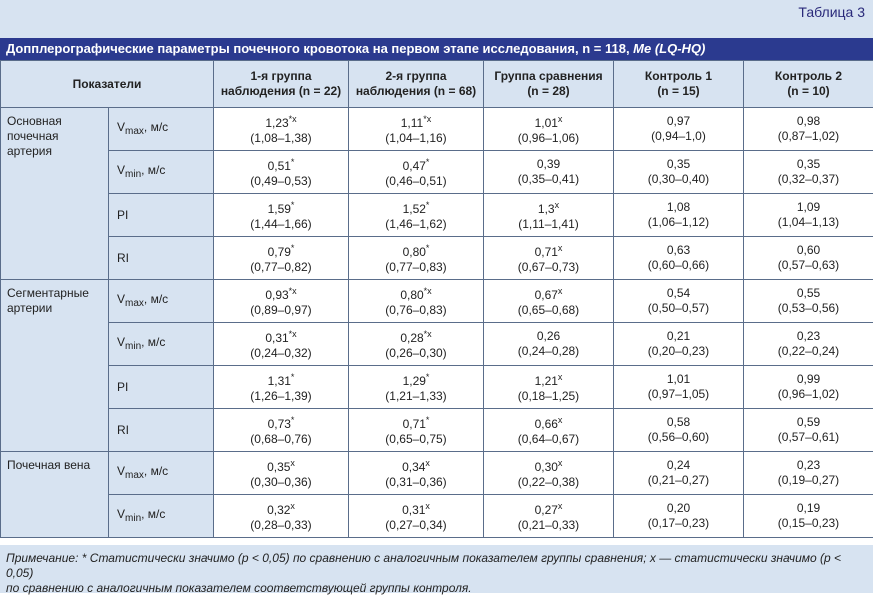  What do you see at coordinates (678, 308) in the screenshot?
I see `quartile-range: (0,50–0,57)` at bounding box center [678, 308].